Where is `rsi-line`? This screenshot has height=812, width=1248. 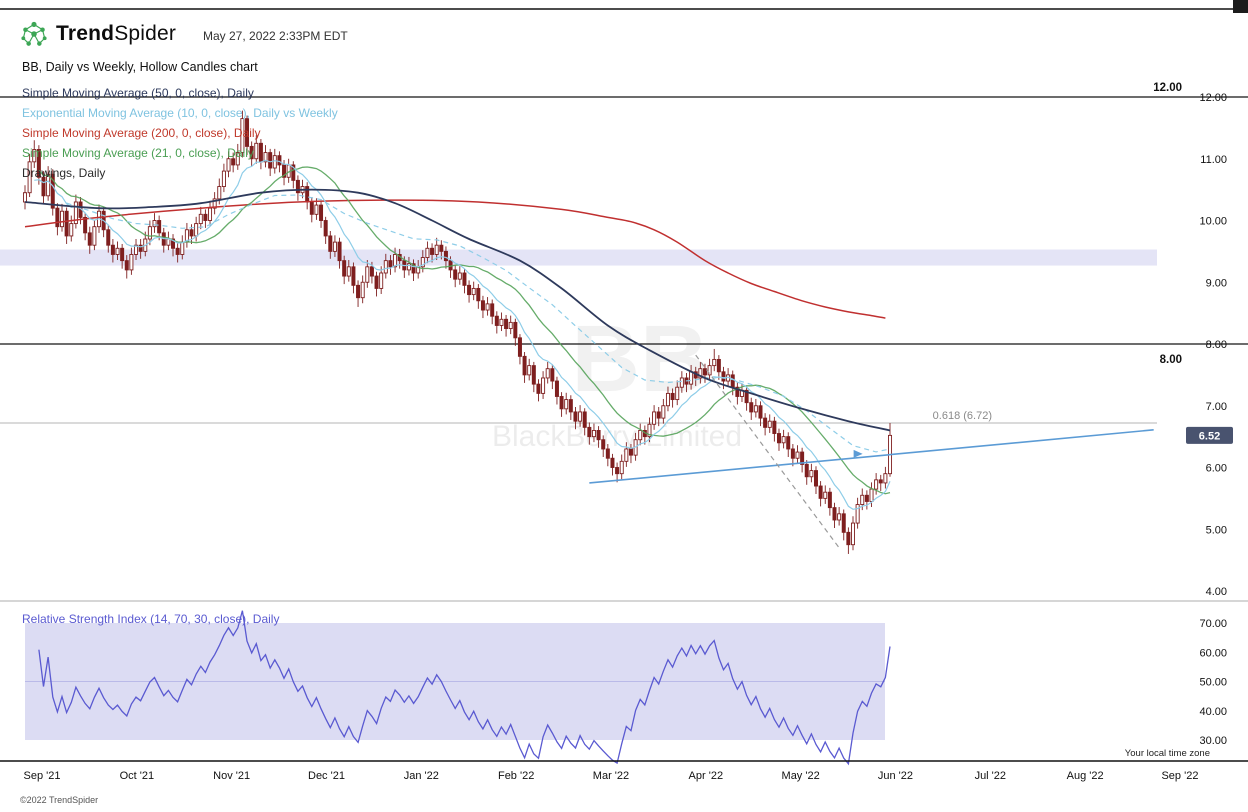
rsi-line is located at coordinates (464, 688).